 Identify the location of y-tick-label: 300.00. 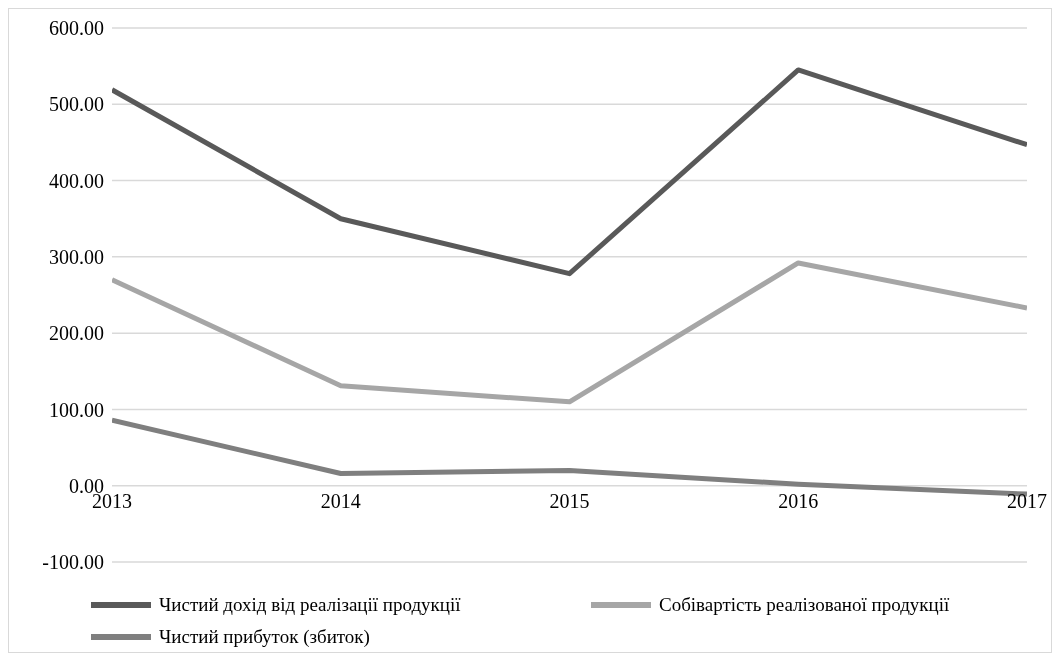
(76, 256).